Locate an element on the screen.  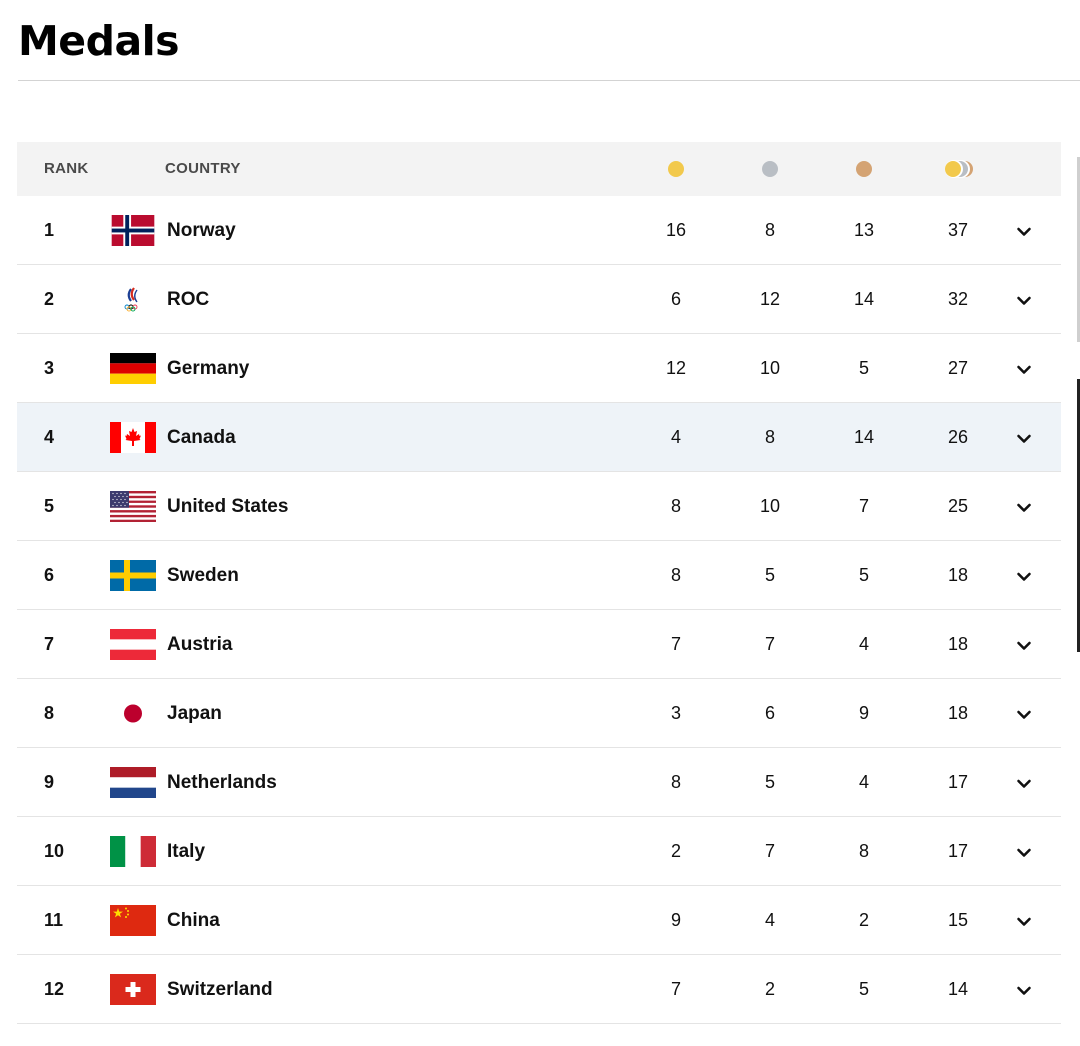
total-count: 27 is located at coordinates (958, 368).